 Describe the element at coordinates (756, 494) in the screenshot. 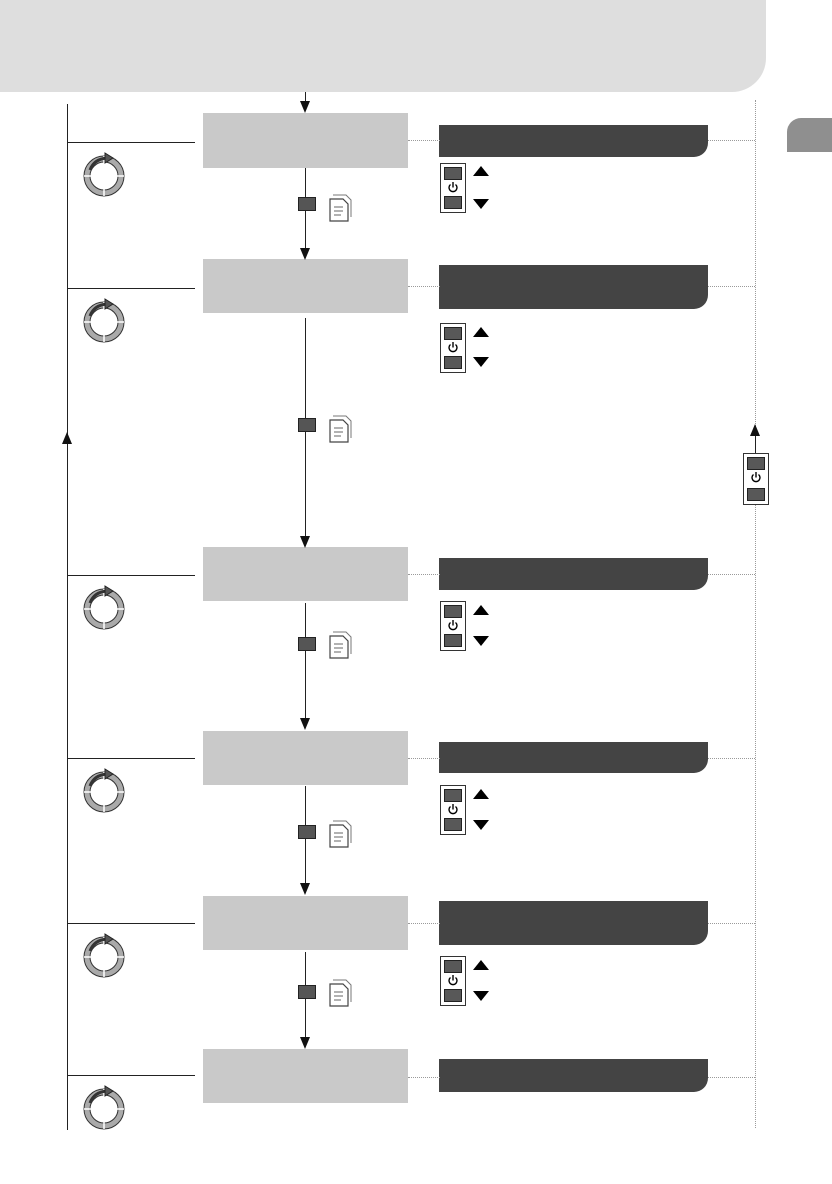

I see `side-down-button` at that location.